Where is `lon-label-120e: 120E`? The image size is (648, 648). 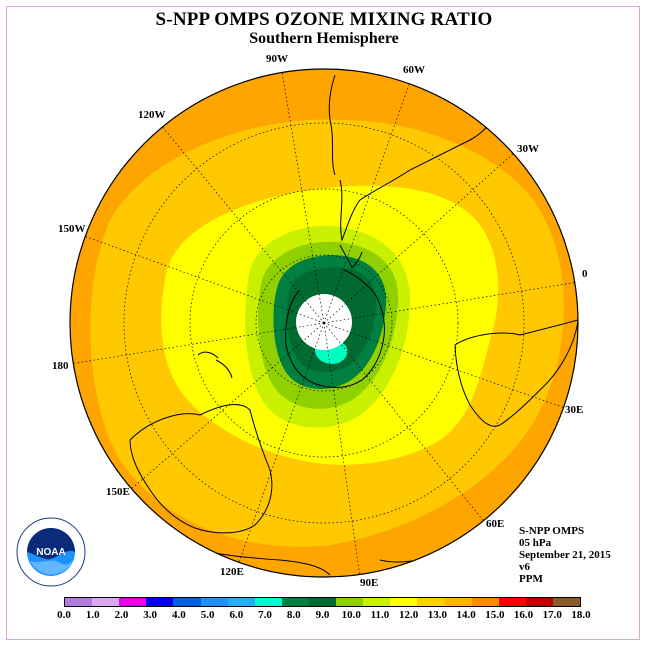 lon-label-120e: 120E is located at coordinates (232, 572).